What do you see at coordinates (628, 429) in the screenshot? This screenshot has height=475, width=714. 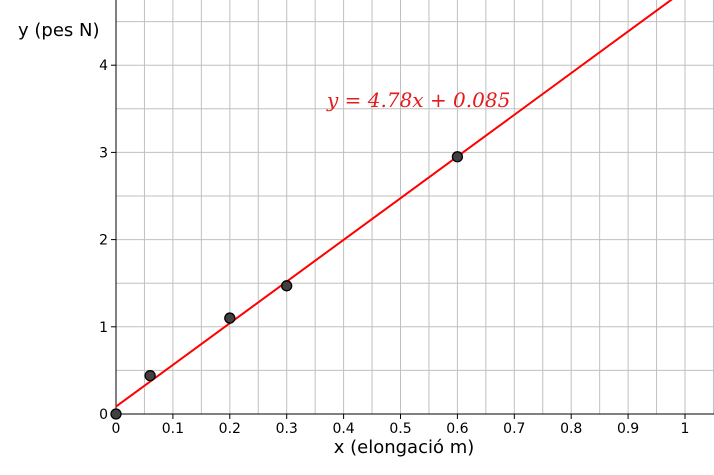 I see `x-tick-label: 0.9` at bounding box center [628, 429].